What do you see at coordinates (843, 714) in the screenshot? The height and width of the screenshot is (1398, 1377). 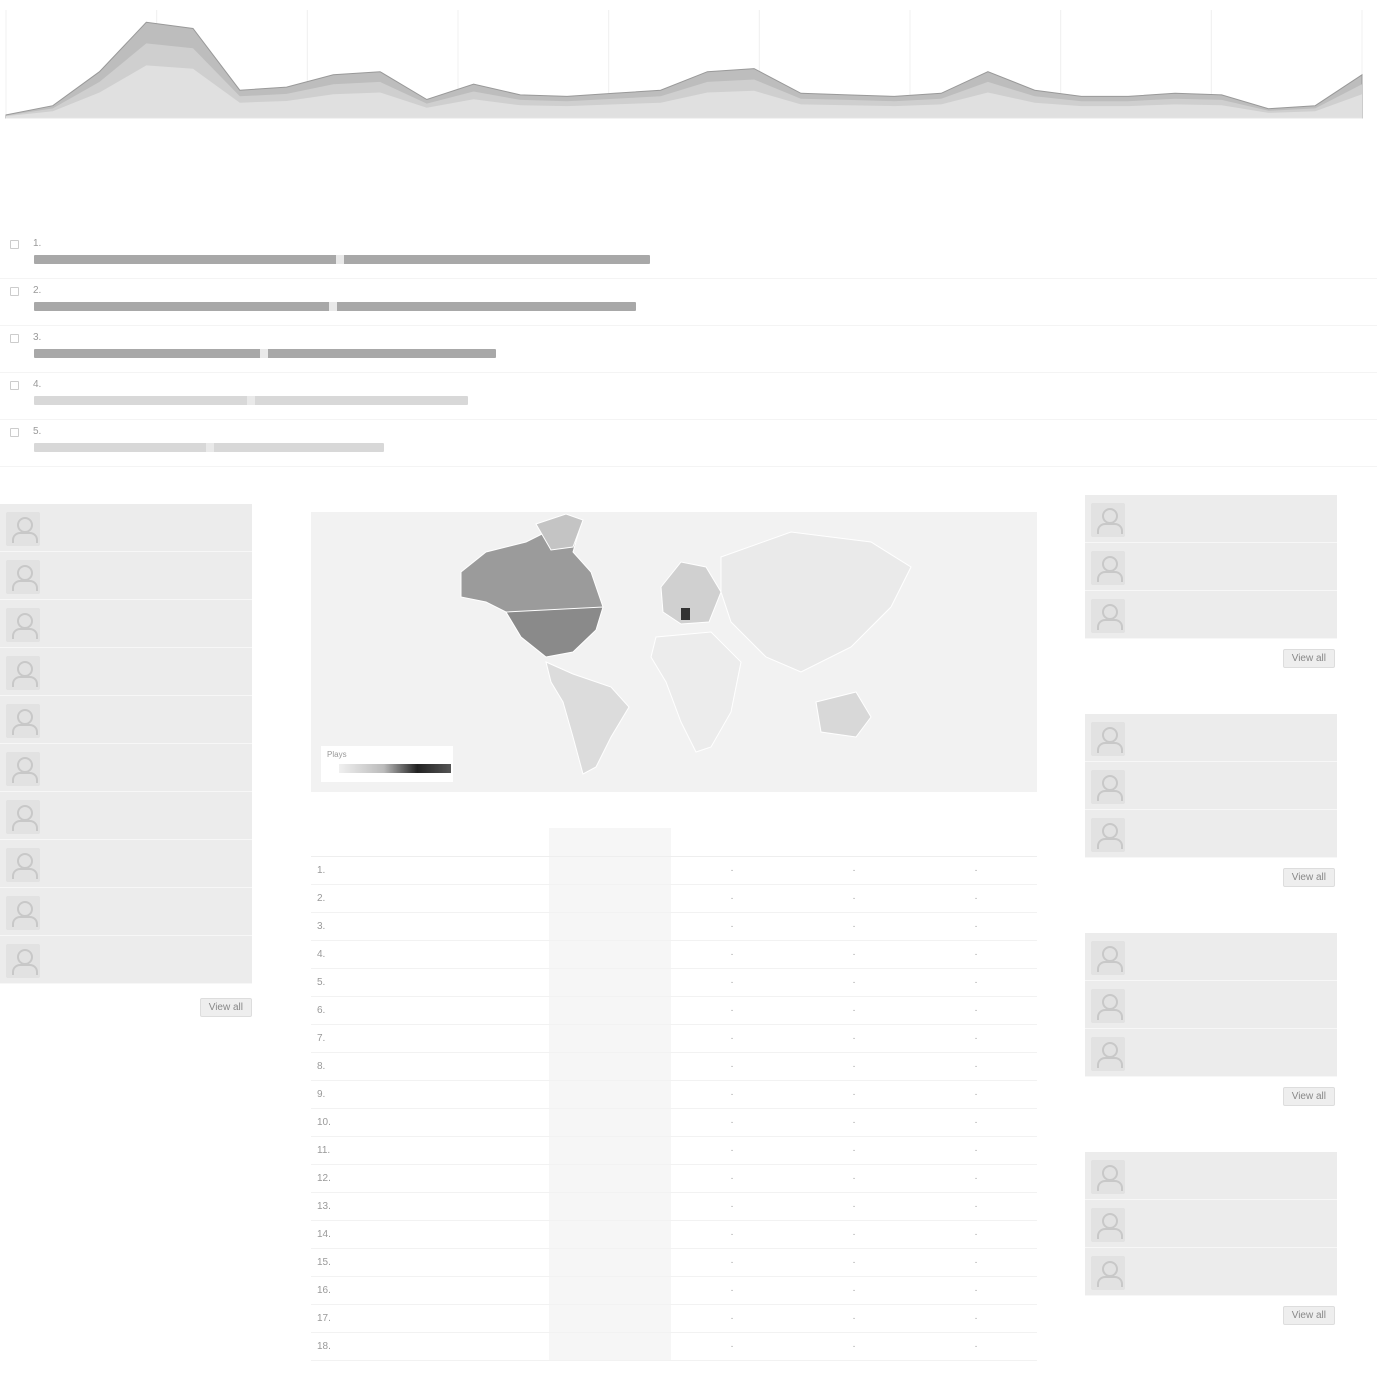 I see `map-australia` at bounding box center [843, 714].